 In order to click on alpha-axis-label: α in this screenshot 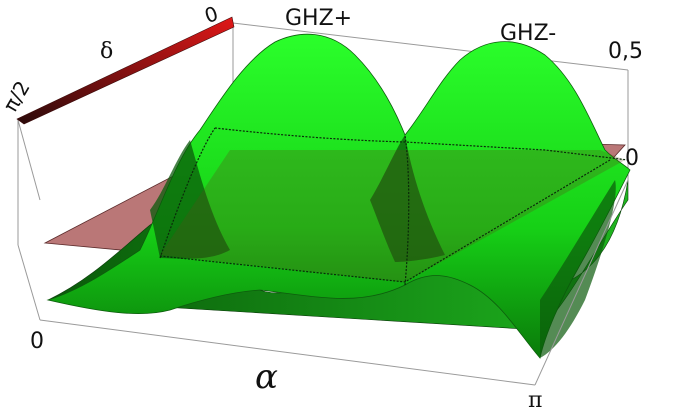, I will do `click(266, 377)`.